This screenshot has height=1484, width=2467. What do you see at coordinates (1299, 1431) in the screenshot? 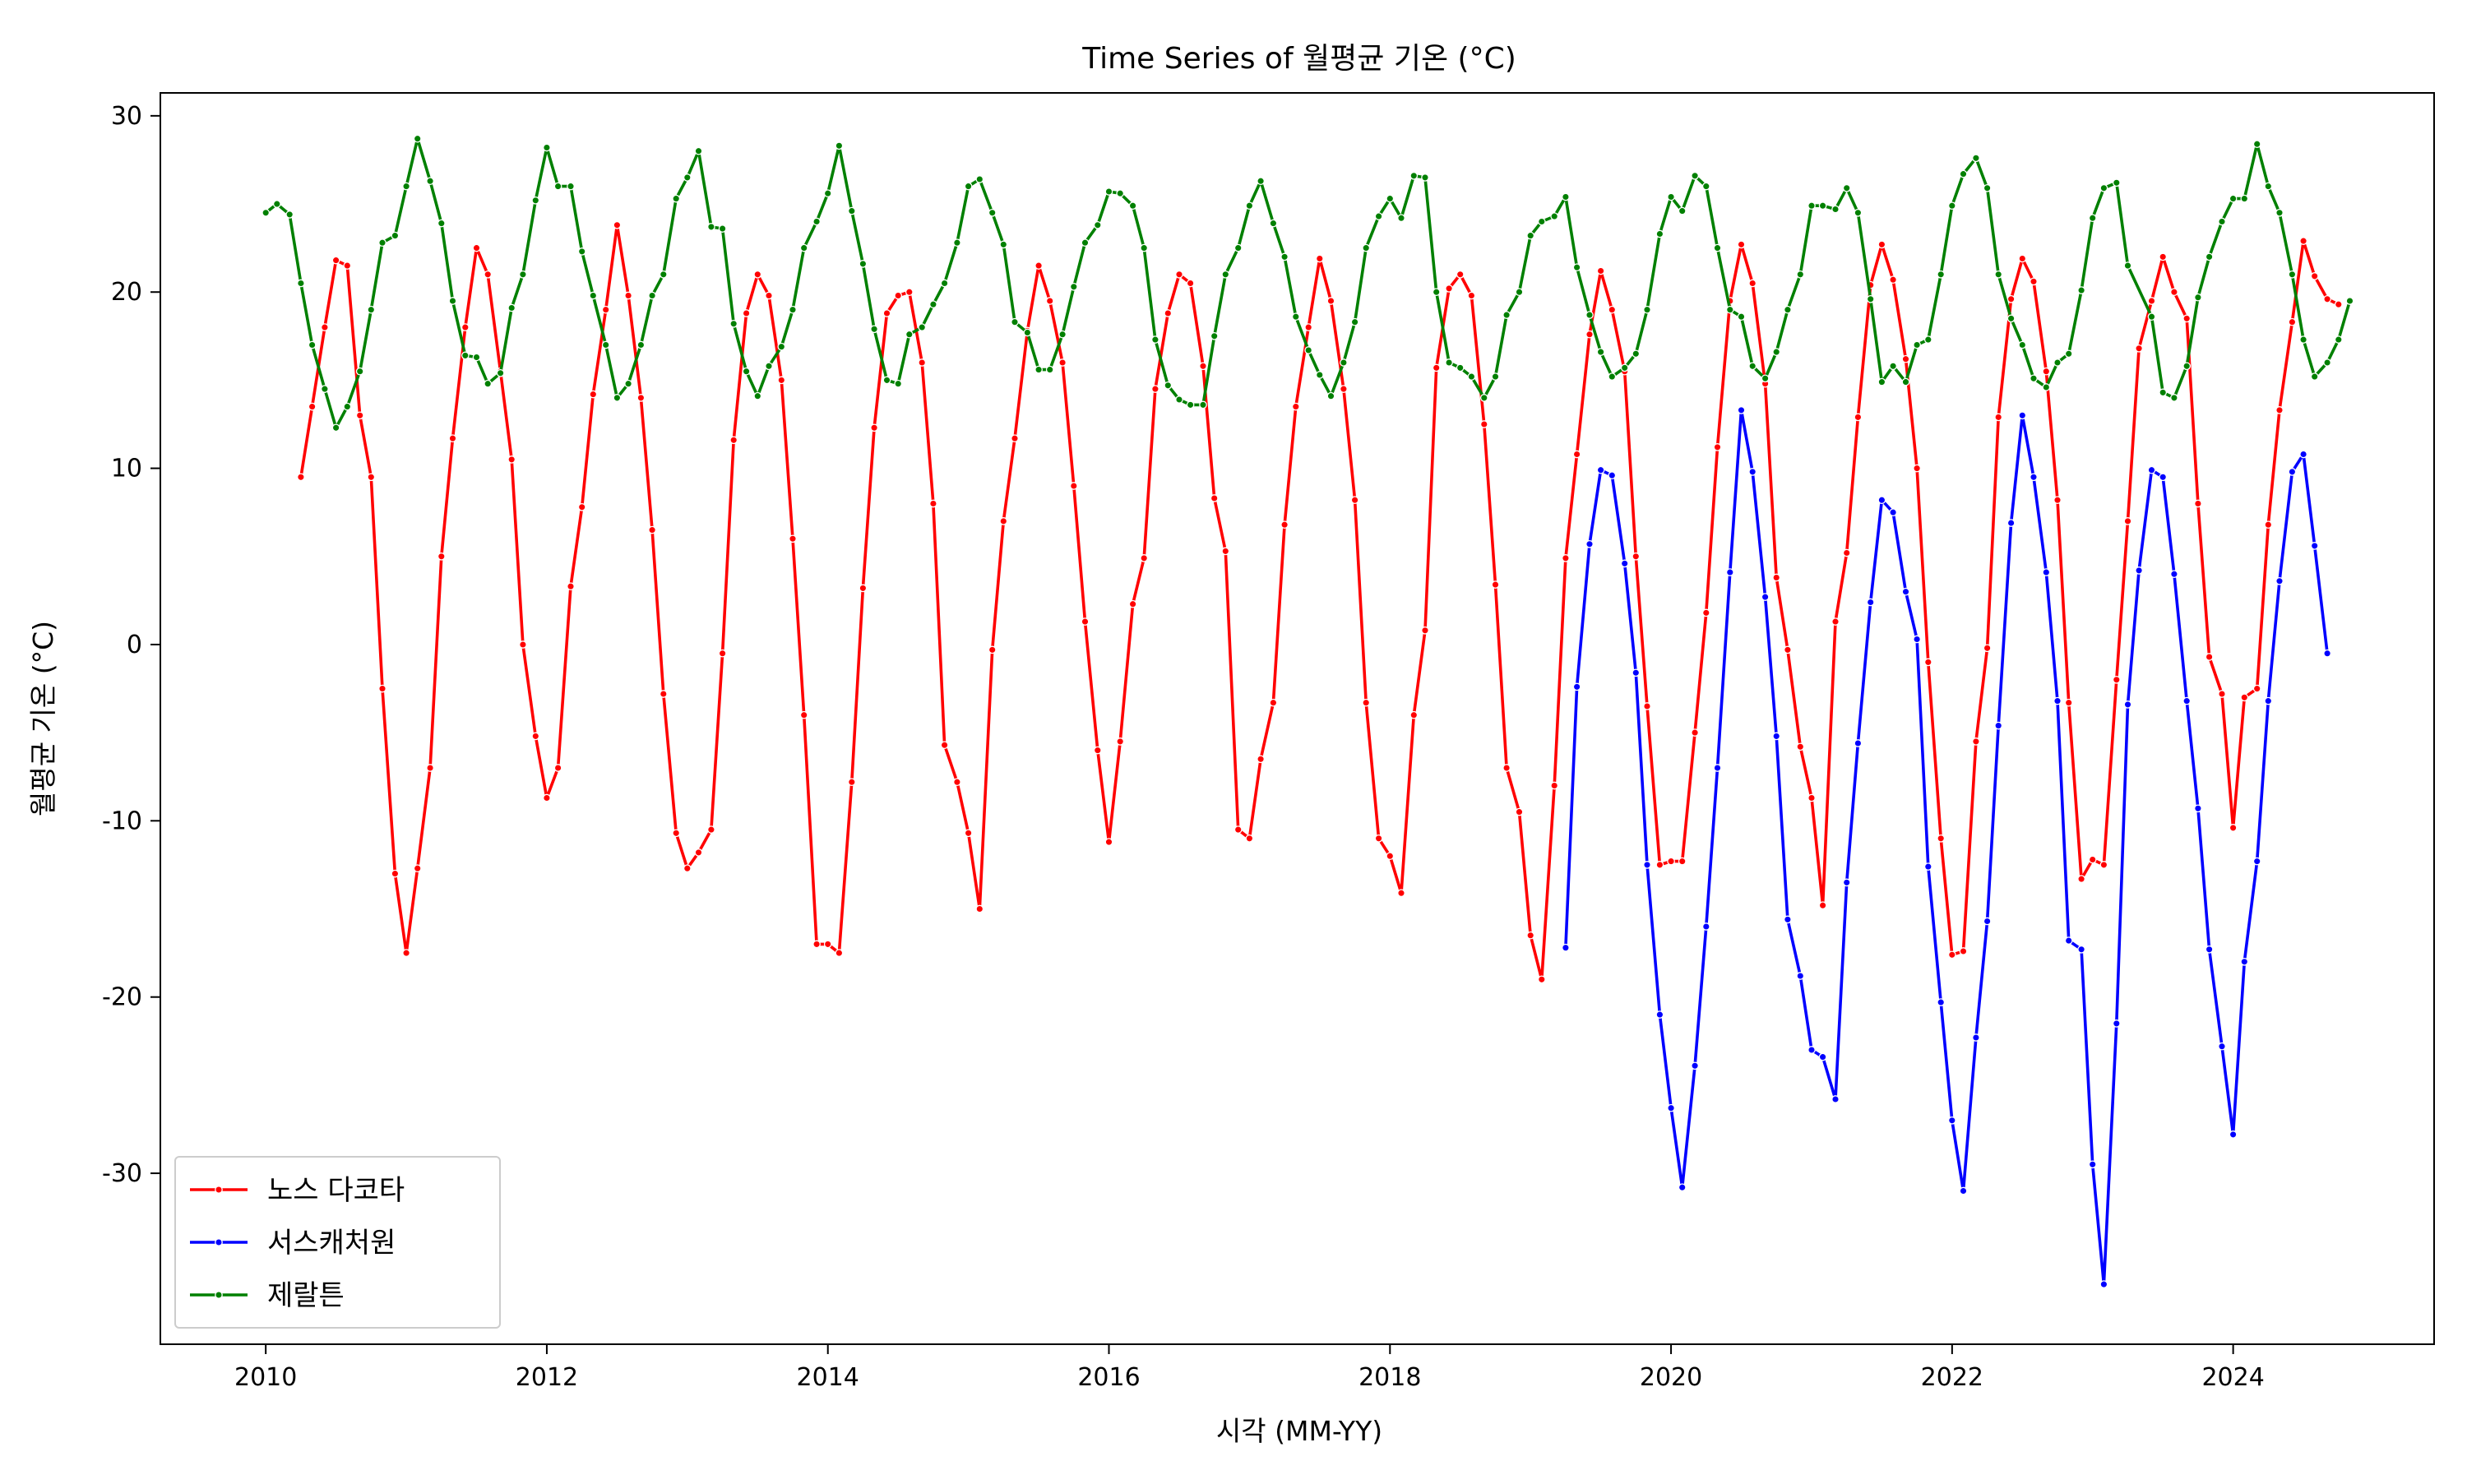
I see `x-axis-label: 시각 (MM-YY)` at bounding box center [1299, 1431].